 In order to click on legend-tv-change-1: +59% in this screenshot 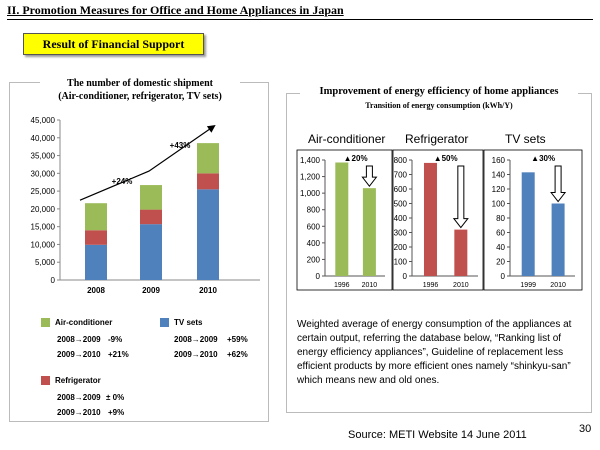, I will do `click(237, 339)`.